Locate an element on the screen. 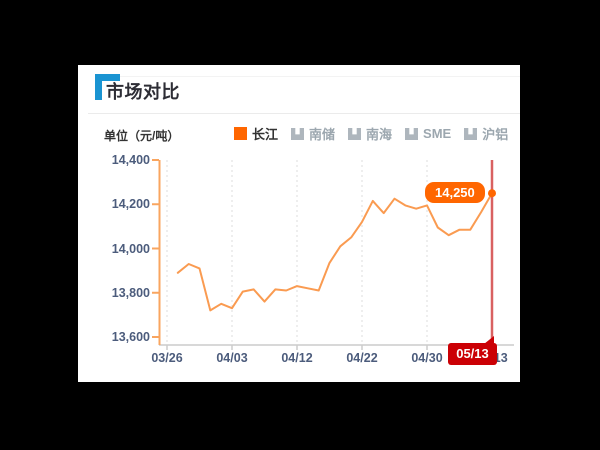 The image size is (600, 450). title-corner-accent is located at coordinates (107, 87).